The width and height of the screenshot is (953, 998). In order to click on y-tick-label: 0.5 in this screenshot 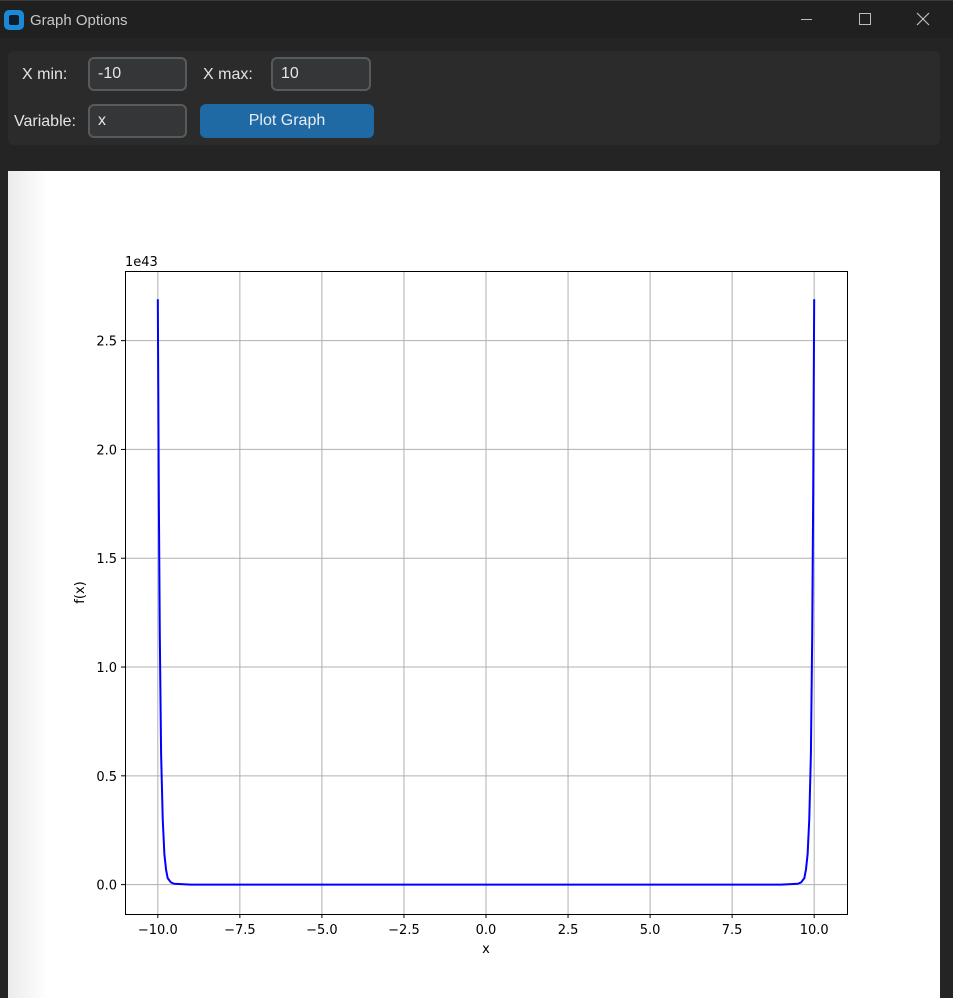, I will do `click(106, 777)`.